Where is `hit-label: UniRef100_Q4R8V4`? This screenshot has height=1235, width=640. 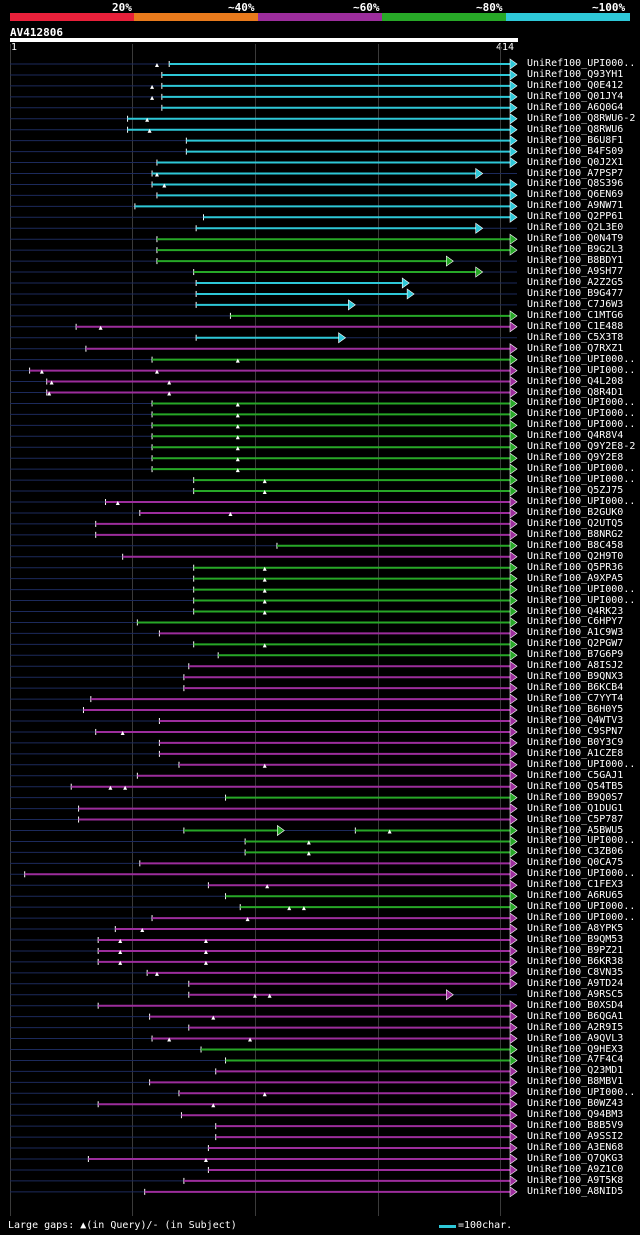 hit-label: UniRef100_Q4R8V4 is located at coordinates (575, 436).